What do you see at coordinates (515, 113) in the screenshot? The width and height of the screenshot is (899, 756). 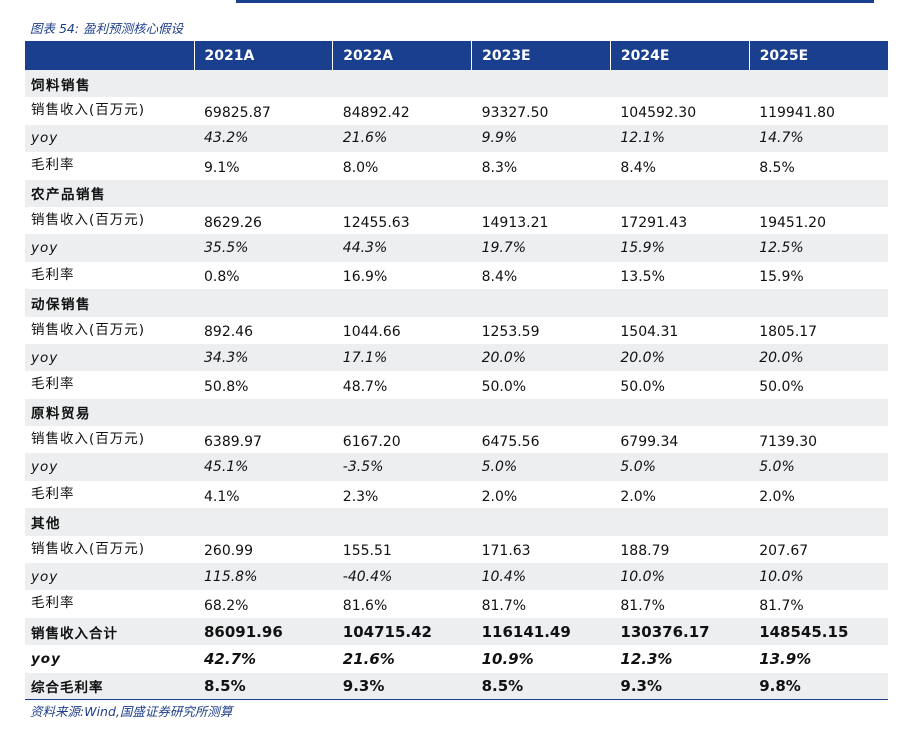 I see `value-cell: 93327.50` at bounding box center [515, 113].